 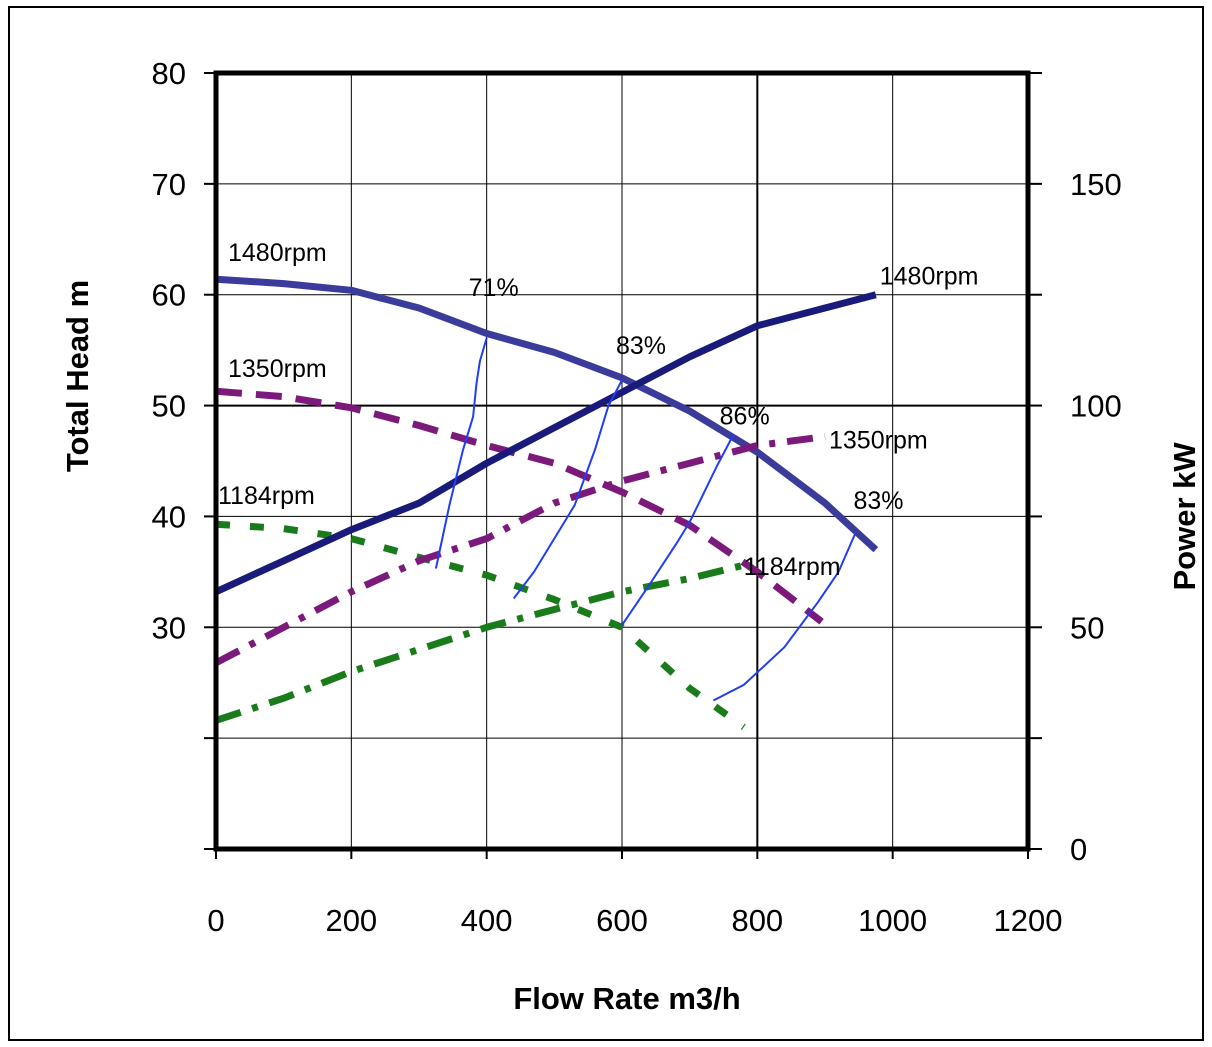 I want to click on power-rpm-label: 1350rpm, so click(x=878, y=441).